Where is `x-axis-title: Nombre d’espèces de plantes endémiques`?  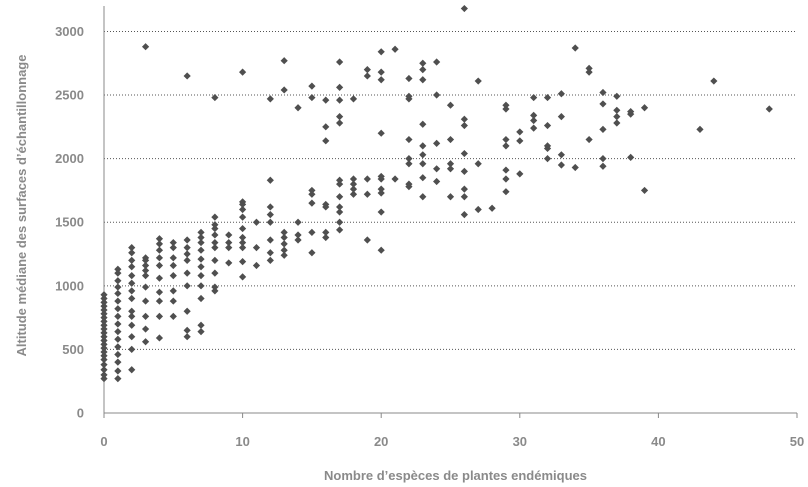
x-axis-title: Nombre d’espèces de plantes endémiques is located at coordinates (455, 475).